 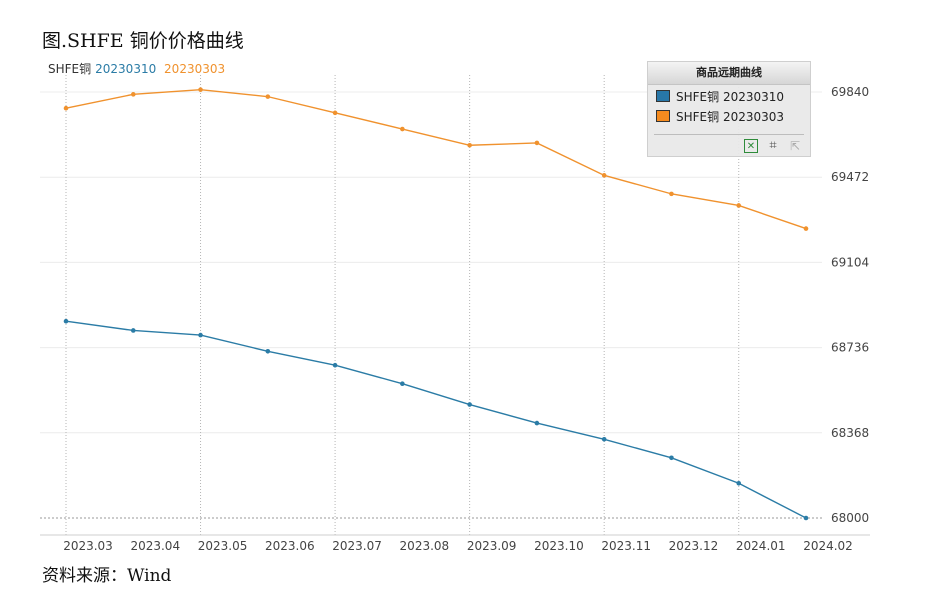 I want to click on x-tick-label: 2023.12, so click(x=694, y=546).